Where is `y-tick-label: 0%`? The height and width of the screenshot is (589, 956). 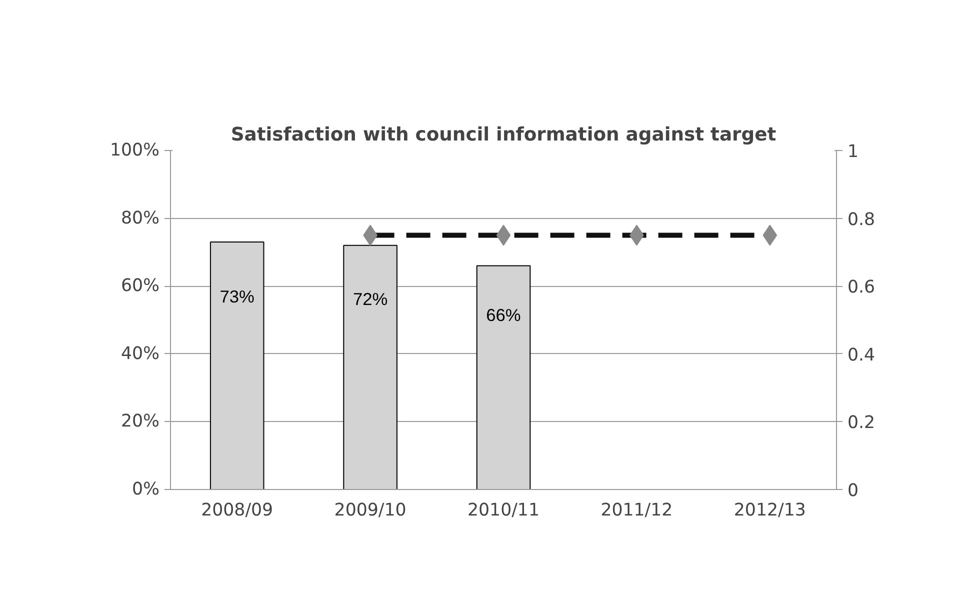 y-tick-label: 0% is located at coordinates (146, 490).